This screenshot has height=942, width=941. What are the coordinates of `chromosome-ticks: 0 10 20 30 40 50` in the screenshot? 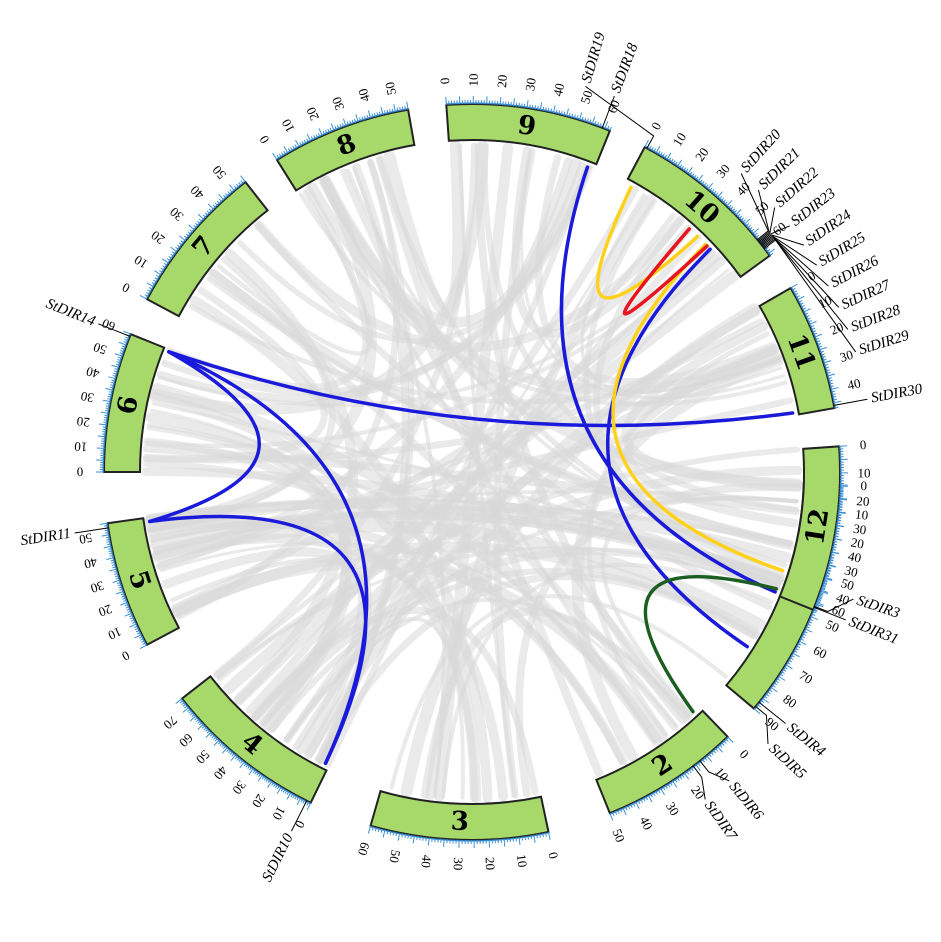 It's located at (113, 593).